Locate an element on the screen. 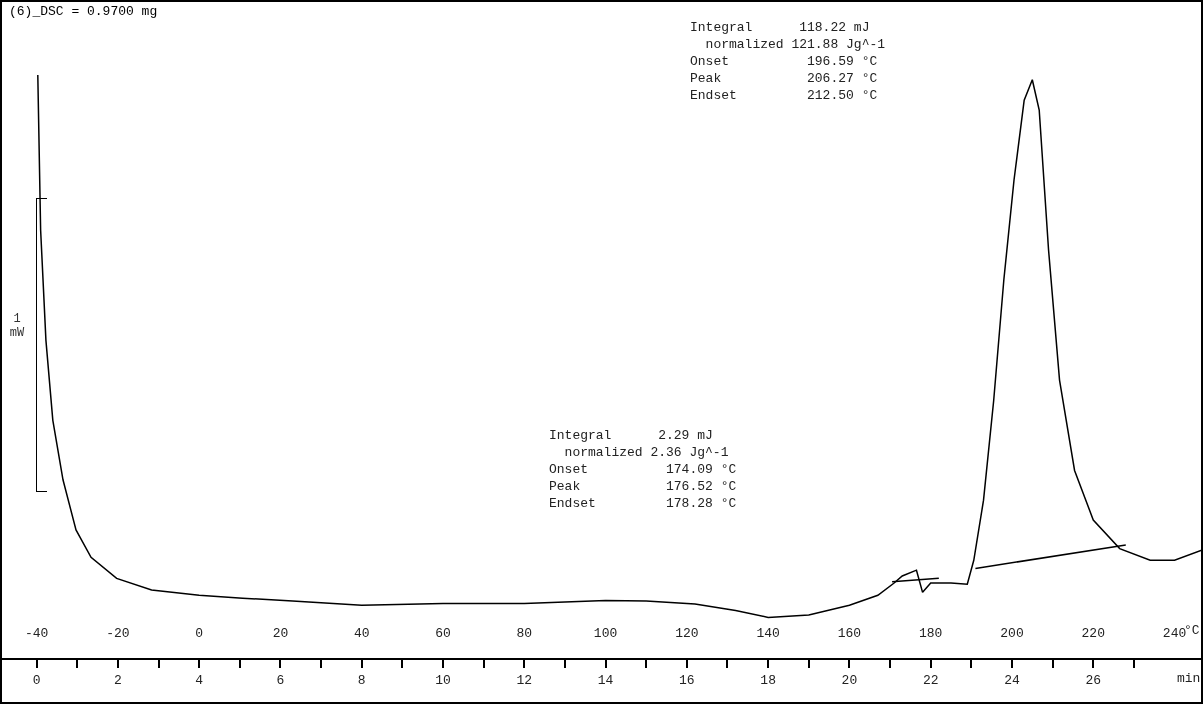  x-tick-label: 220 is located at coordinates (1093, 634).